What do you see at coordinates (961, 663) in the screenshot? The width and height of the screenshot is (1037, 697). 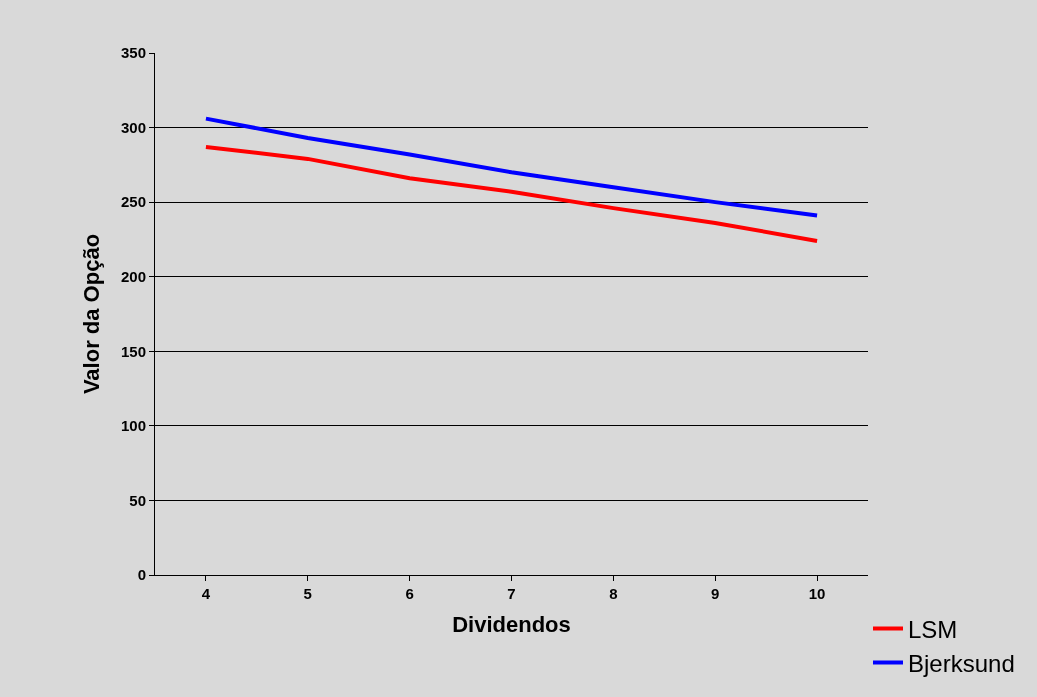 I see `legend-label: Bjerksund` at bounding box center [961, 663].